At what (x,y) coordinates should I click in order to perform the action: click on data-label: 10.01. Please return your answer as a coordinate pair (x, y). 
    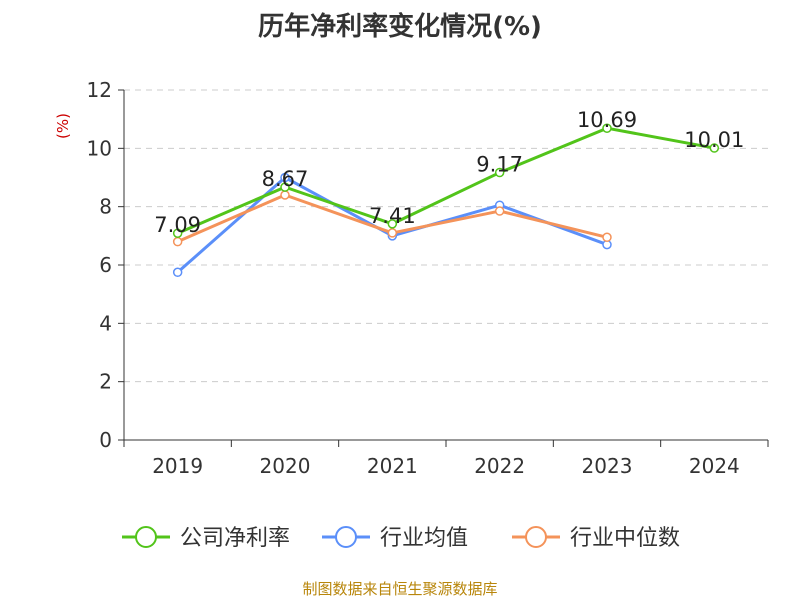
    Looking at the image, I should click on (714, 140).